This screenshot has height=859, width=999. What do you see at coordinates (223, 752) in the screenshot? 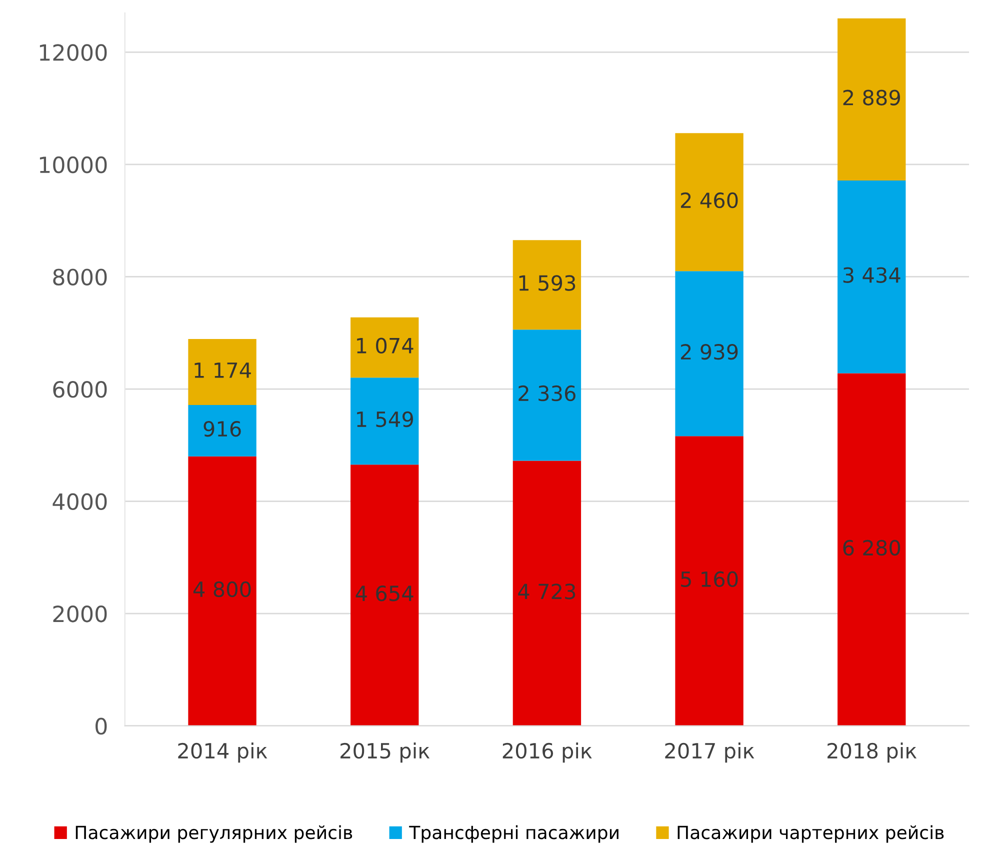
I see `x-tick-label: 2014 рік` at bounding box center [223, 752].